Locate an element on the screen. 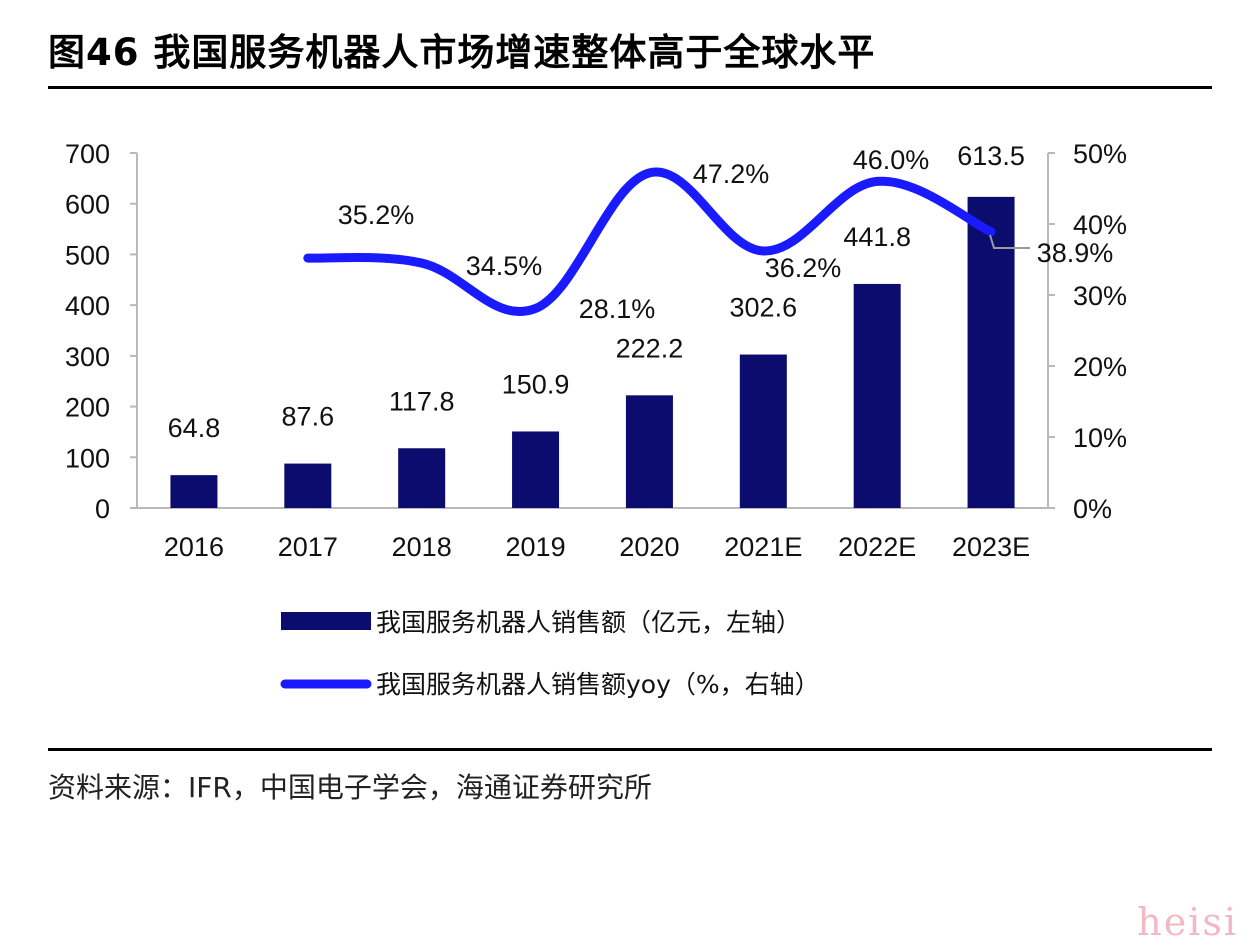 The image size is (1250, 948). x-axis-tick-label: 2016 is located at coordinates (194, 547).